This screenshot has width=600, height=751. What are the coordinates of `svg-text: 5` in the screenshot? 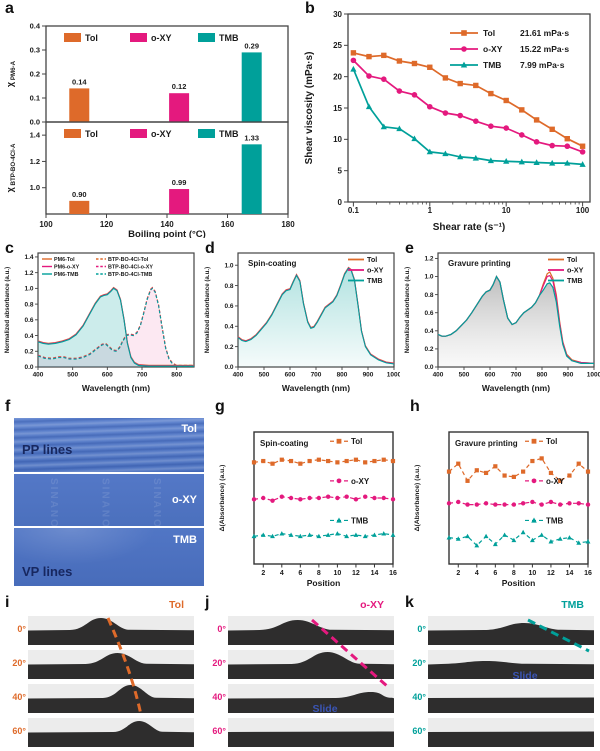 It's located at (340, 170).